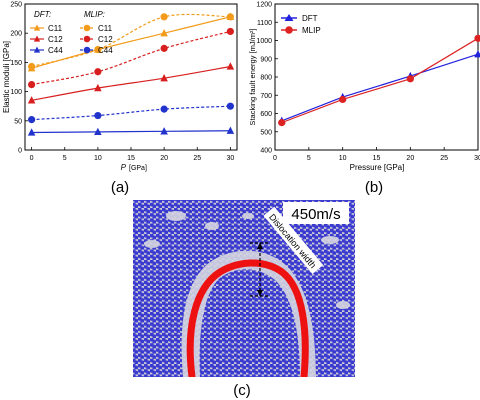 Image resolution: width=480 pixels, height=400 pixels. I want to click on y-tick-label: 800, so click(266, 78).